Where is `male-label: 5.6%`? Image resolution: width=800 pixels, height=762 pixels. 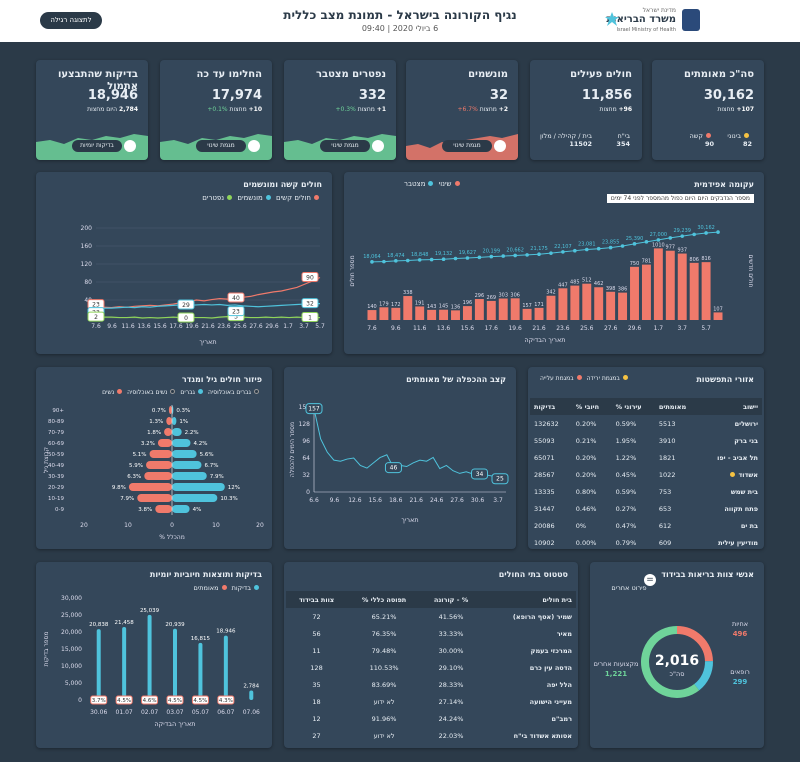
male-label: 5.6% is located at coordinates (207, 455).